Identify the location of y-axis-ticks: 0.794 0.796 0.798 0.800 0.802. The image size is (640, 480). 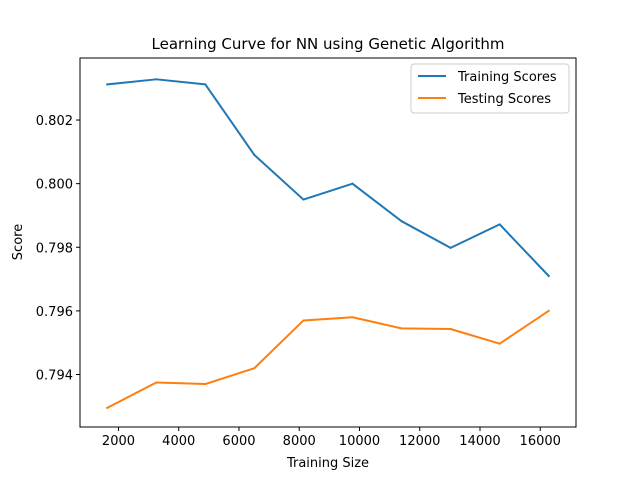
(58, 249).